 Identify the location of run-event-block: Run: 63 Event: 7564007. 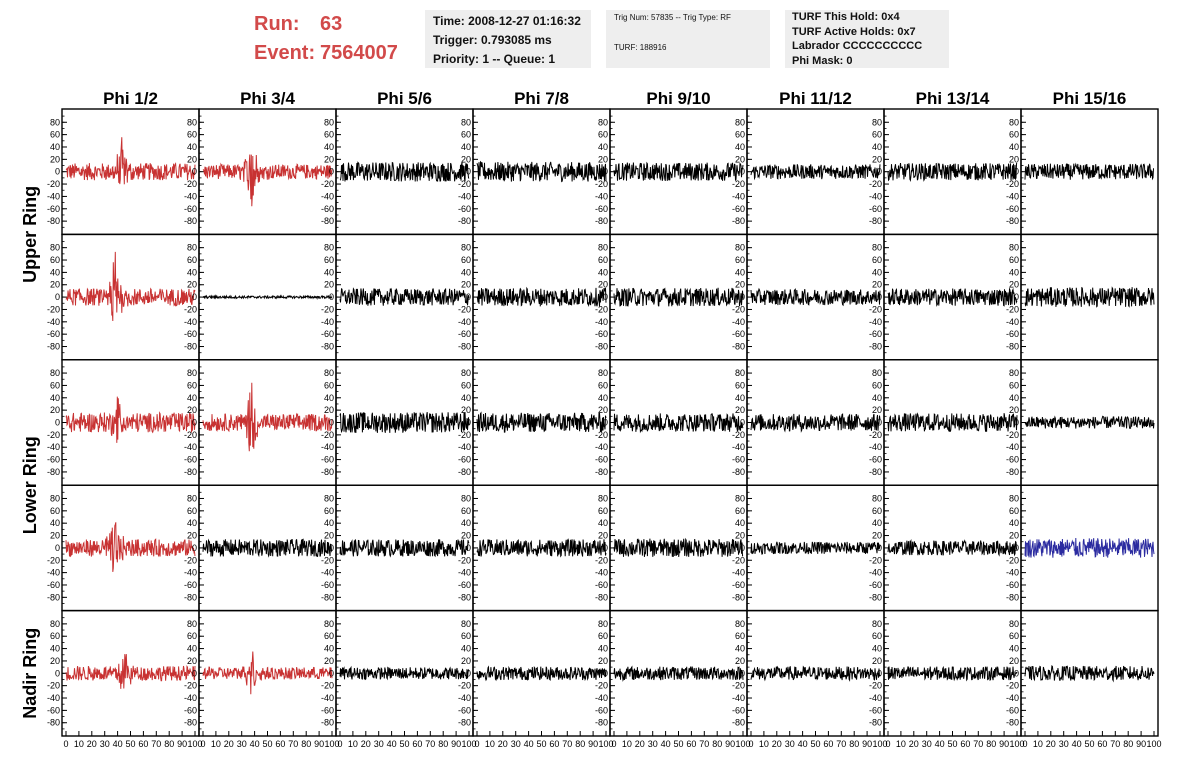
(326, 39).